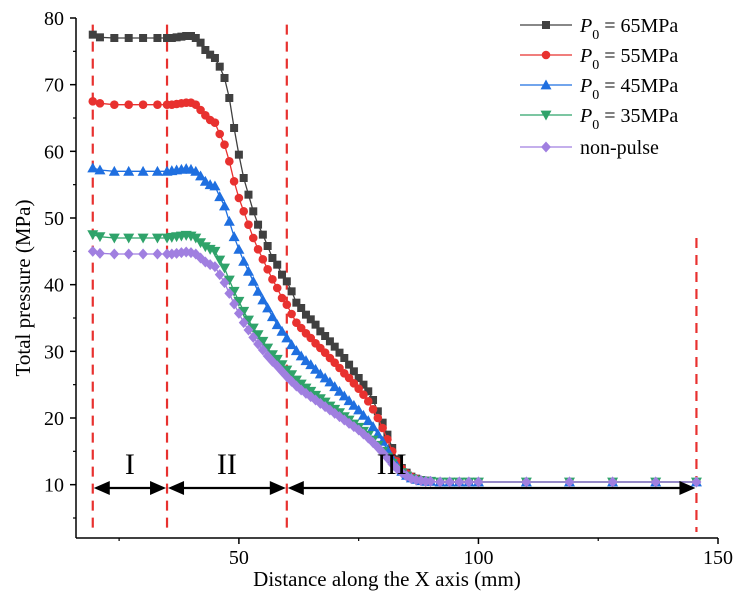 This screenshot has width=740, height=595. What do you see at coordinates (54, 219) in the screenshot?
I see `y-tick-label: 50` at bounding box center [54, 219].